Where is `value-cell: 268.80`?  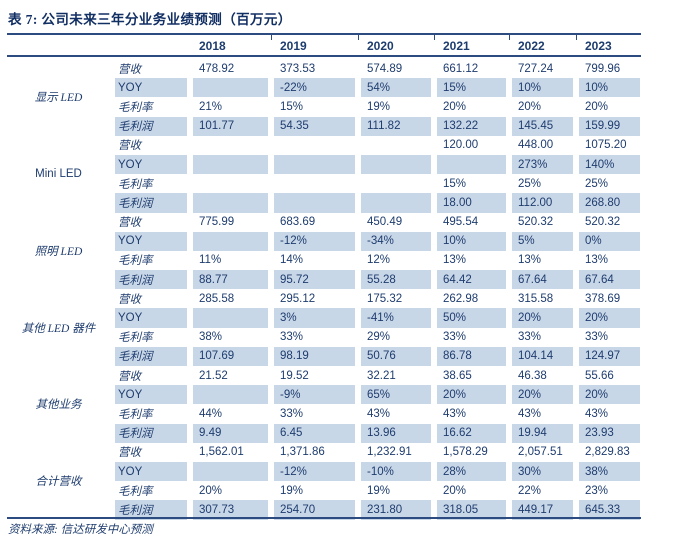
value-cell: 268.80 is located at coordinates (609, 203).